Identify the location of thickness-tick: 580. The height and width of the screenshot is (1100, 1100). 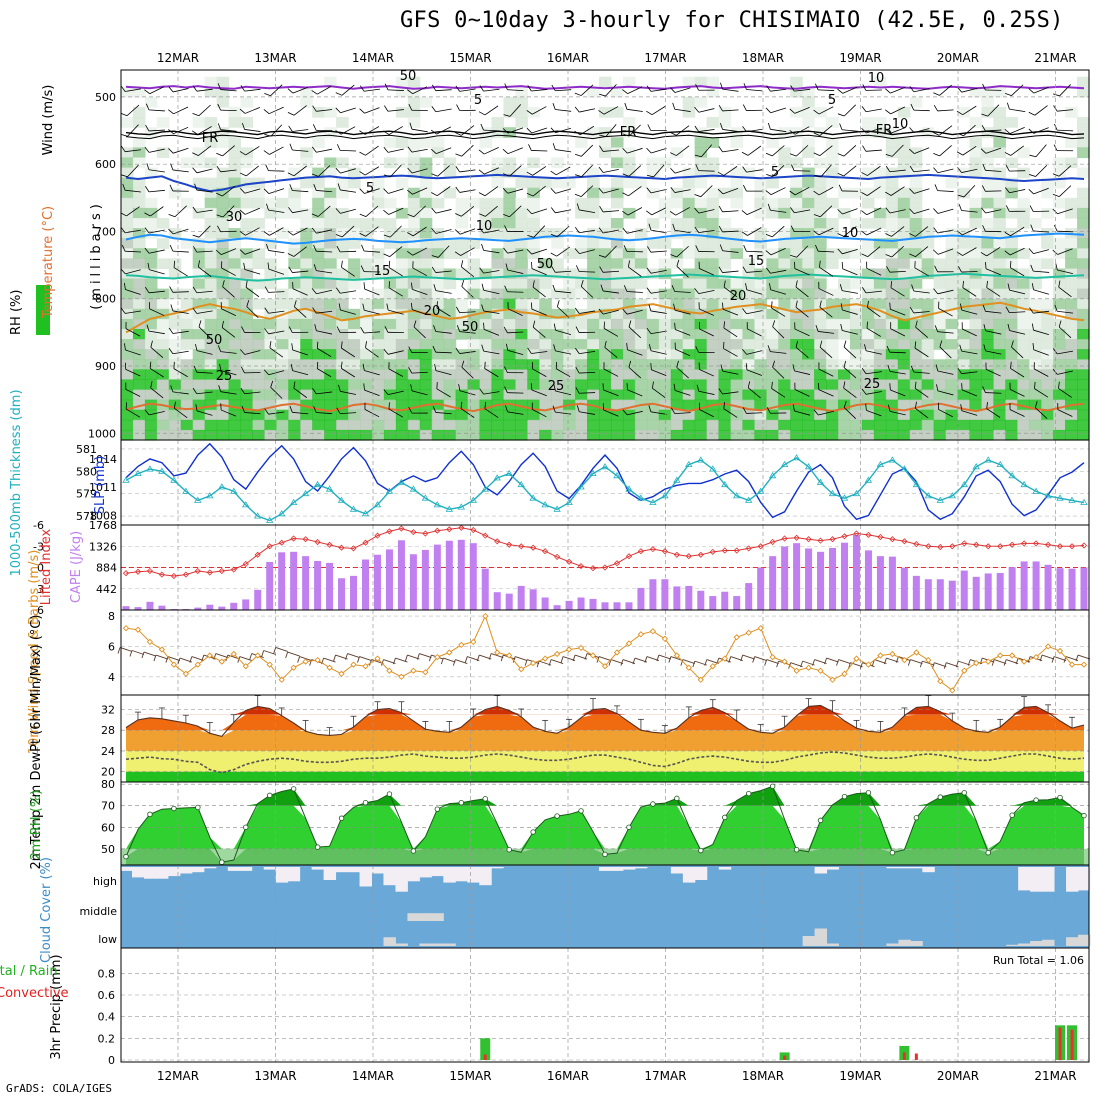
(86, 471).